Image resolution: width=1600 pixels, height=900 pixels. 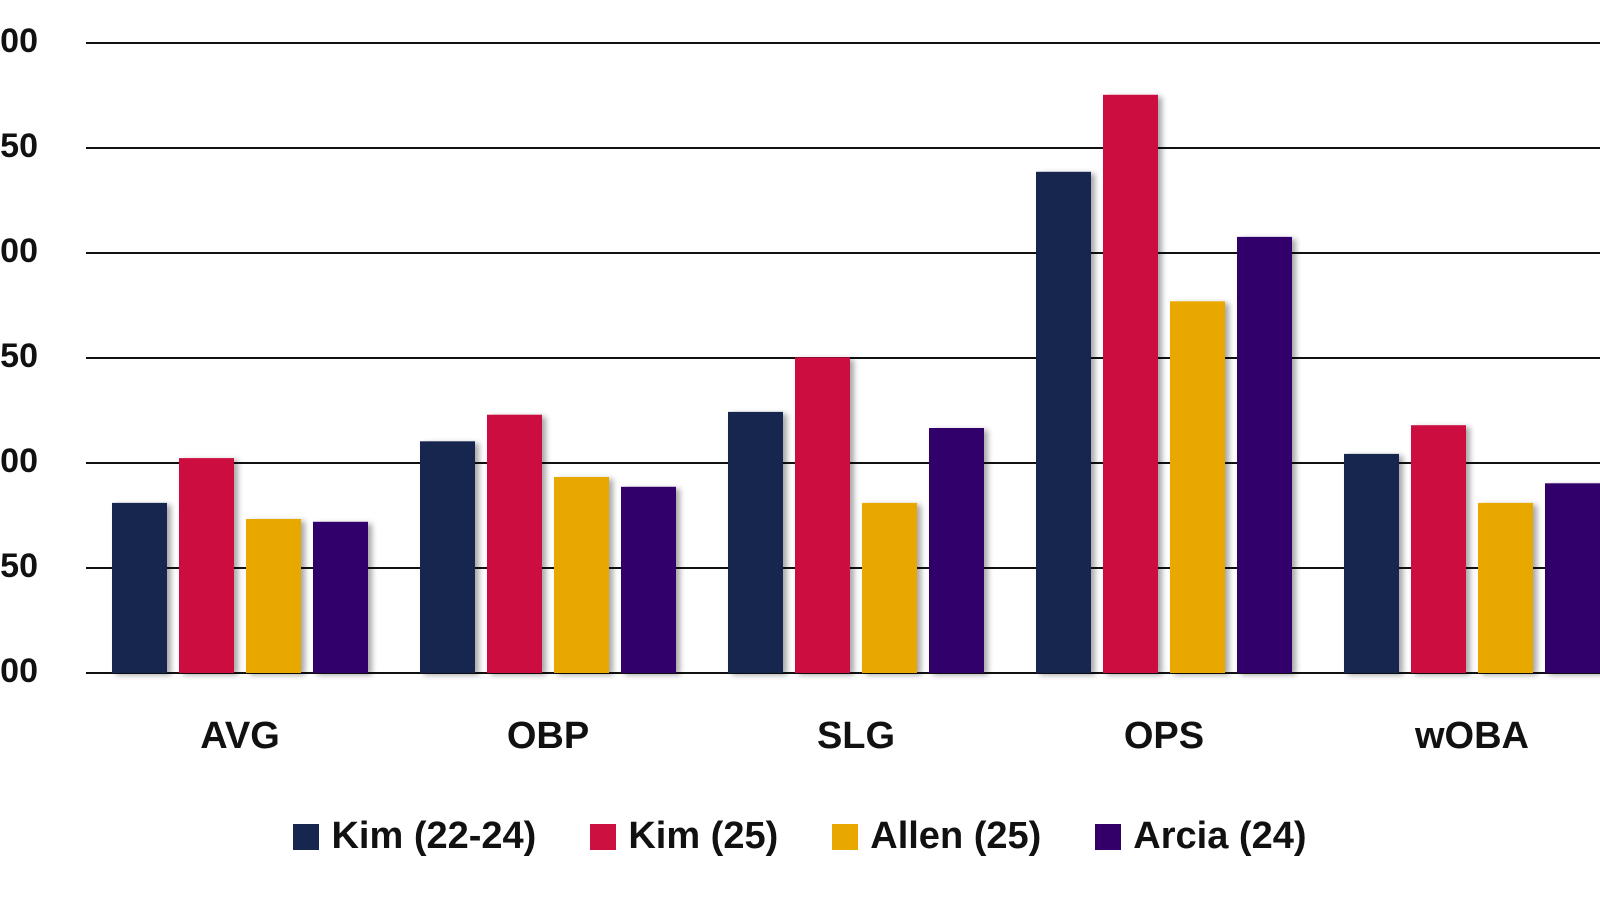 What do you see at coordinates (856, 736) in the screenshot?
I see `x-tick-label: SLG` at bounding box center [856, 736].